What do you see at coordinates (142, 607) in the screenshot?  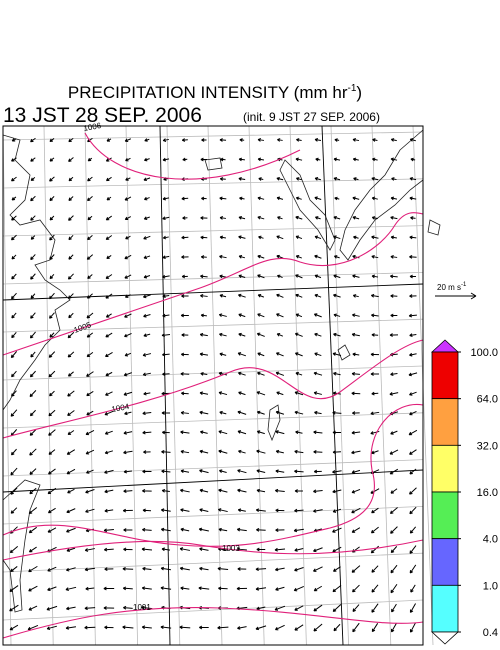 I see `isobar-label: 1001` at bounding box center [142, 607].